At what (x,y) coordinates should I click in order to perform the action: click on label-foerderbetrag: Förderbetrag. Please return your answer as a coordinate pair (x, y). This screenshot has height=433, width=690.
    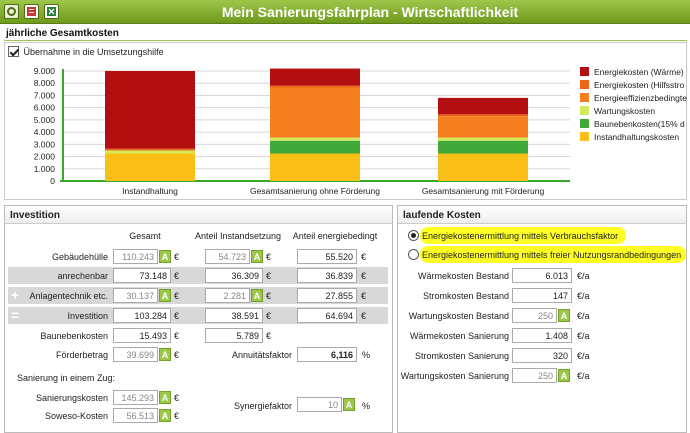
    Looking at the image, I should click on (81, 355).